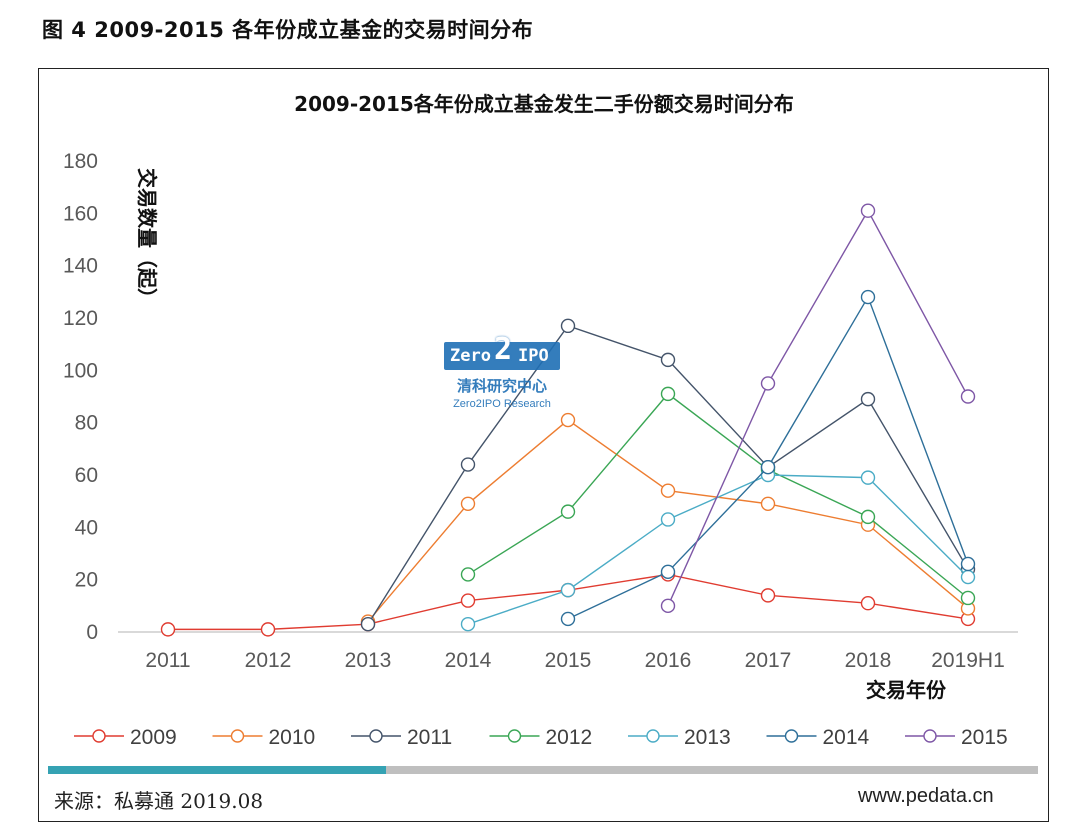 This screenshot has width=1080, height=837. Describe the element at coordinates (147, 238) in the screenshot. I see `y-axis-label: 交易数量（起）` at that location.